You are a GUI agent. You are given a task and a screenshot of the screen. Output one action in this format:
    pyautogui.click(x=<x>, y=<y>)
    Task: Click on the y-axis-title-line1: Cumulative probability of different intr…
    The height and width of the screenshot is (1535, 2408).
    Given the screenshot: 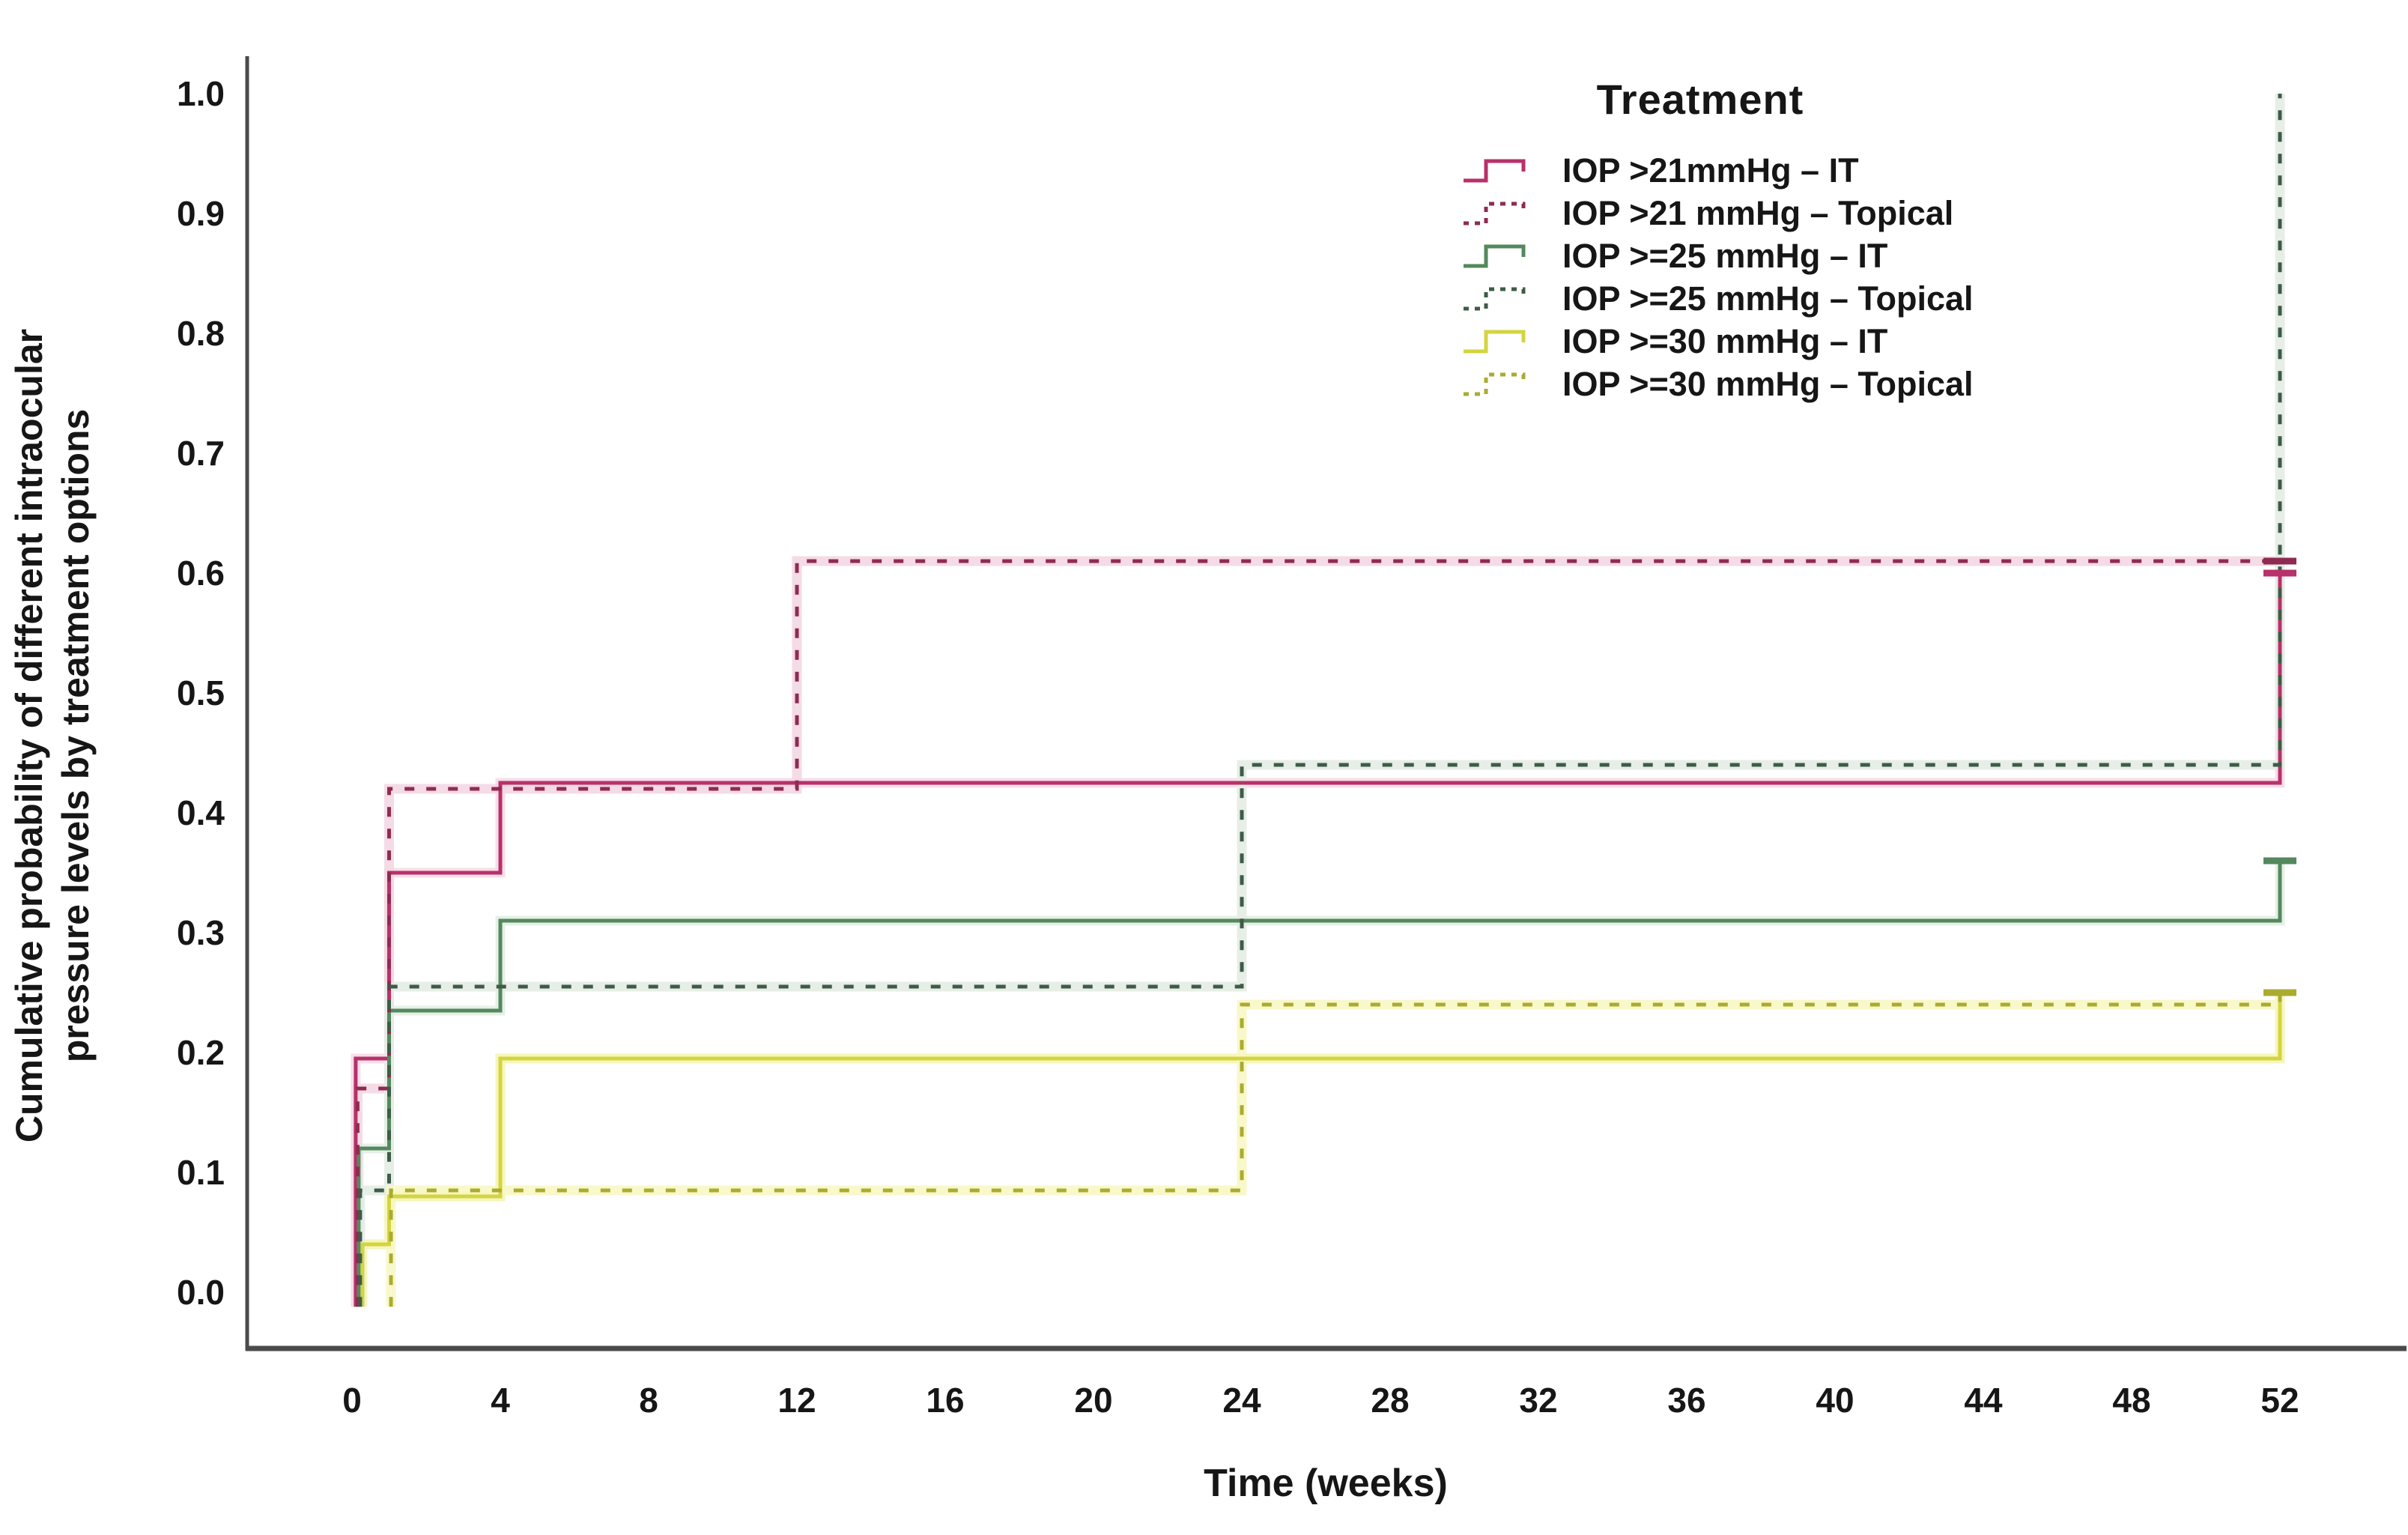 What is the action you would take?
    pyautogui.click(x=29, y=736)
    